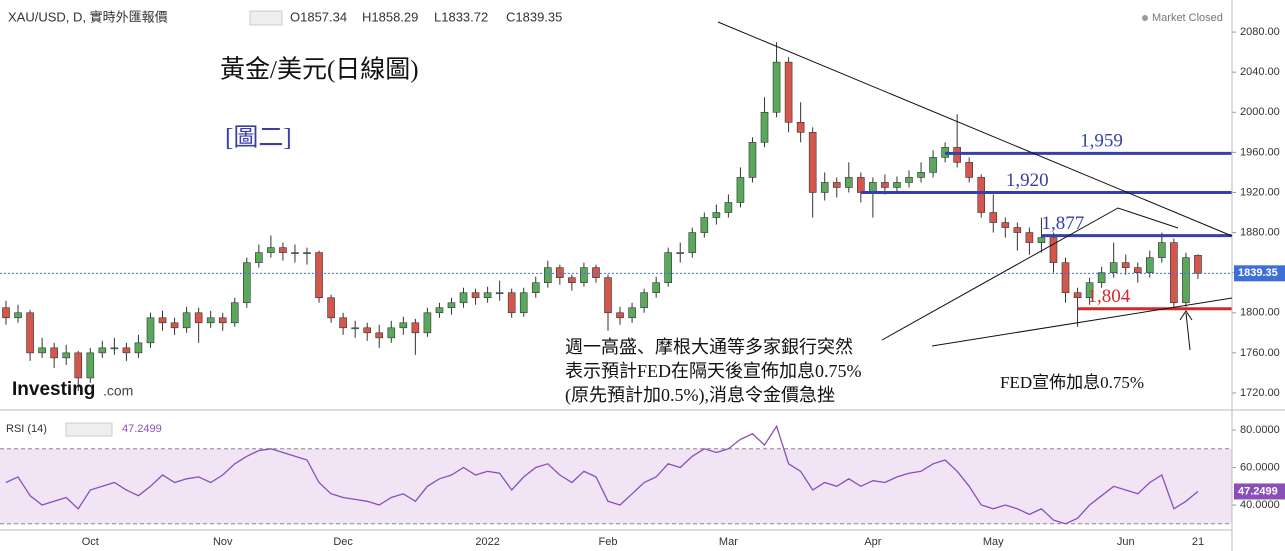 Image resolution: width=1285 pixels, height=551 pixels. What do you see at coordinates (1260, 393) in the screenshot?
I see `y-tick-label: 1720.00` at bounding box center [1260, 393].